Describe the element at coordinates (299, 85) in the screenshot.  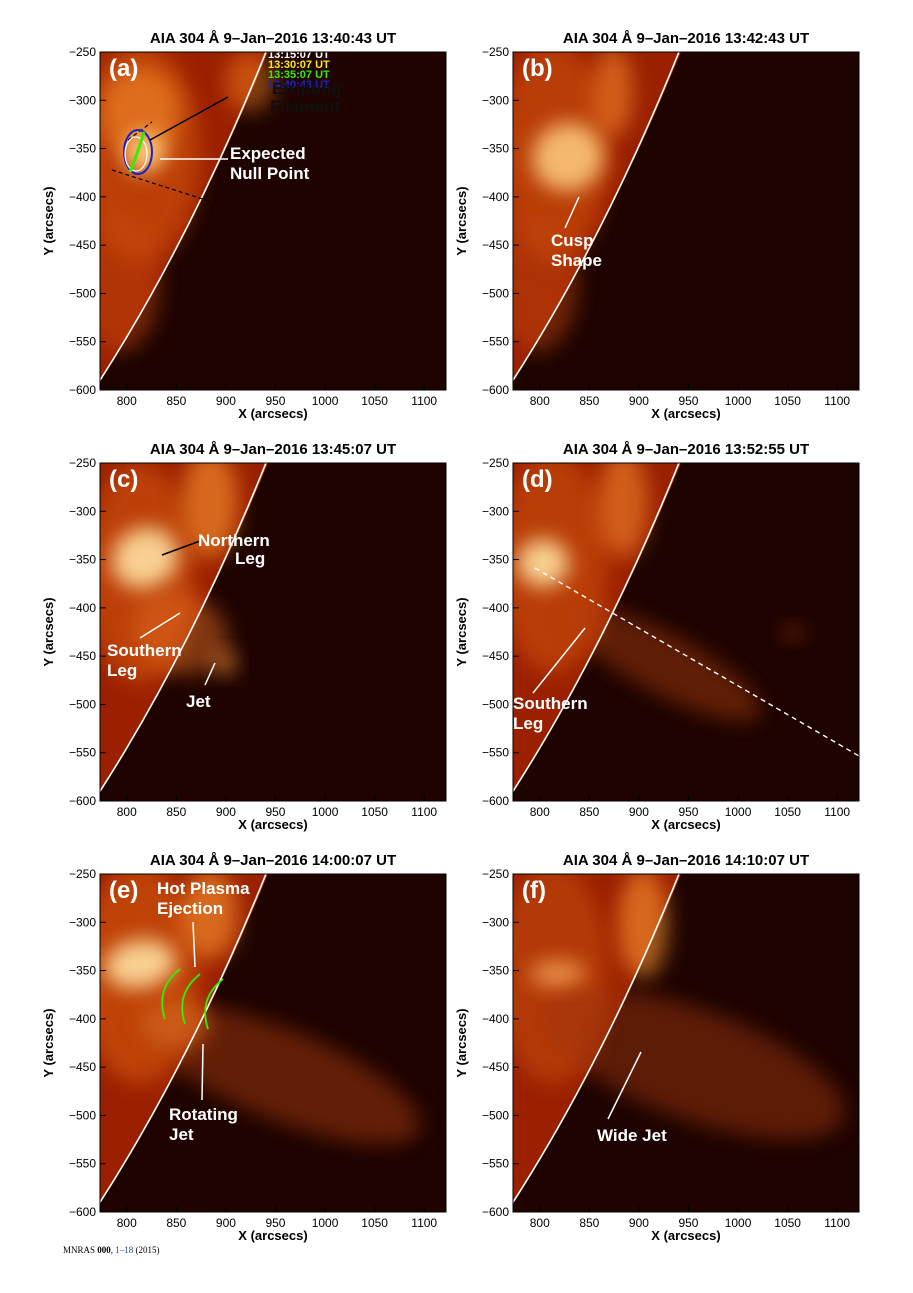
I see `time-legend-entry: 13:40:43 UT` at that location.